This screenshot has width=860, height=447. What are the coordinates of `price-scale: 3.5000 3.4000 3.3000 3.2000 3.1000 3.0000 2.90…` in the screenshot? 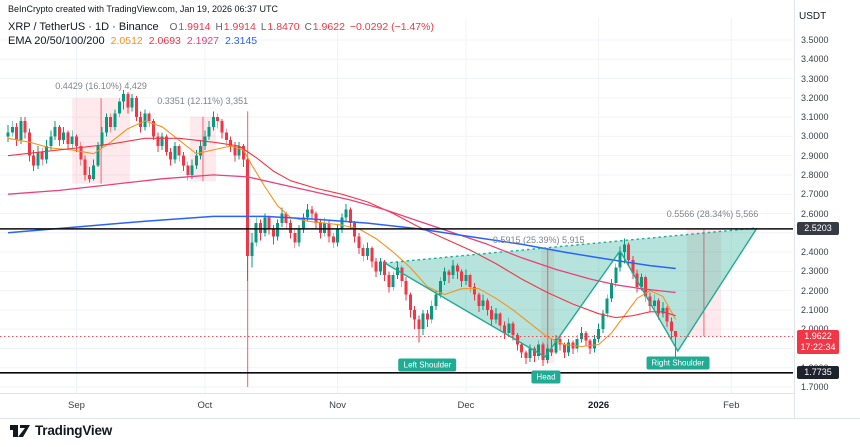 It's located at (827, 209).